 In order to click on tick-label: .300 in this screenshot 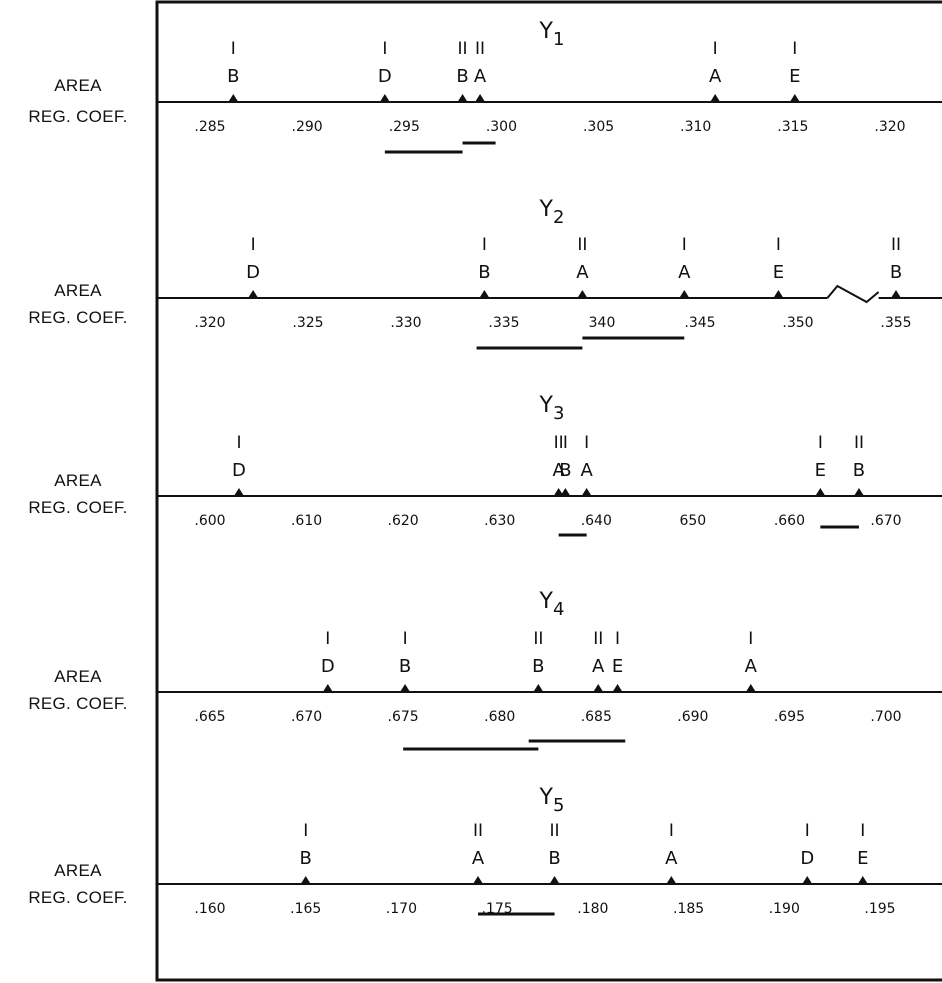, I will do `click(501, 127)`.